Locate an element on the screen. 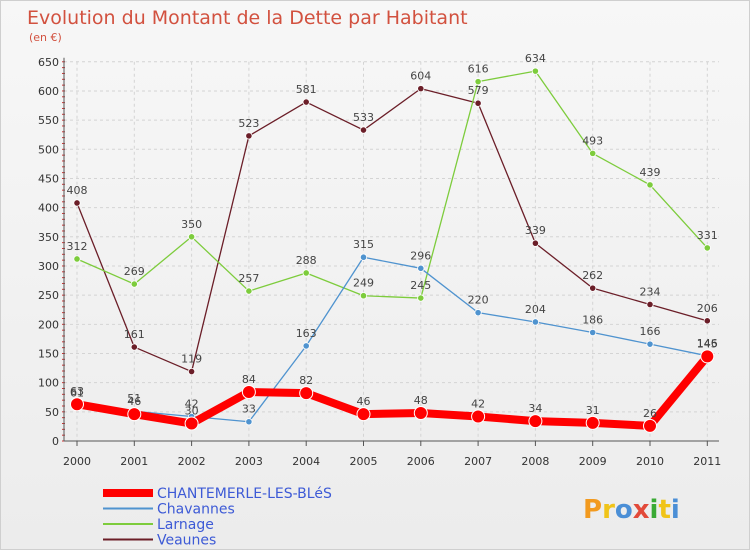 Image resolution: width=750 pixels, height=551 pixels. data-label: 61 is located at coordinates (77, 392).